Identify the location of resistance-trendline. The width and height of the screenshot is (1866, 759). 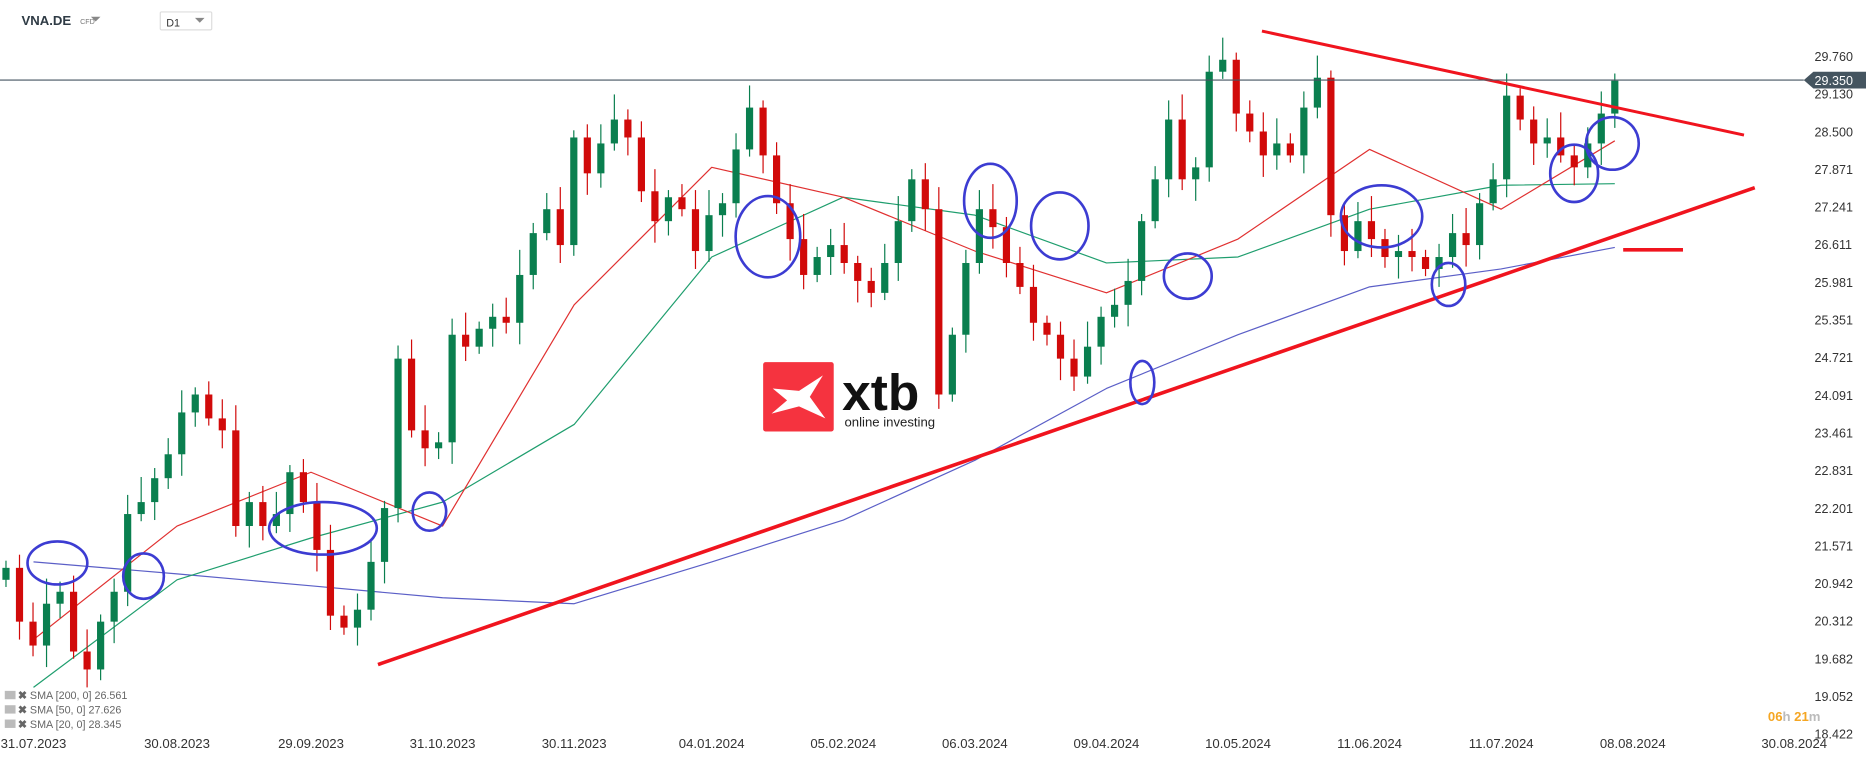
(1503, 83).